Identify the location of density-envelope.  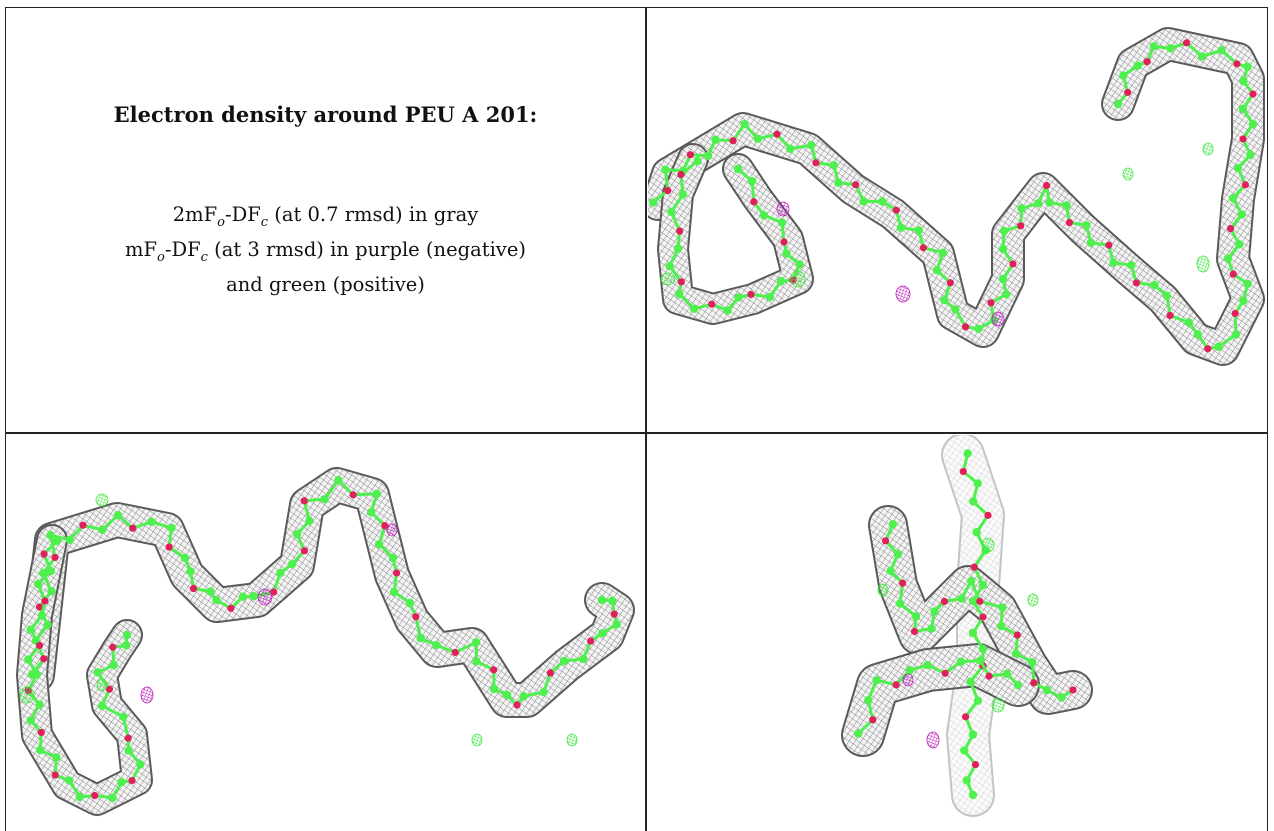
(84, 670).